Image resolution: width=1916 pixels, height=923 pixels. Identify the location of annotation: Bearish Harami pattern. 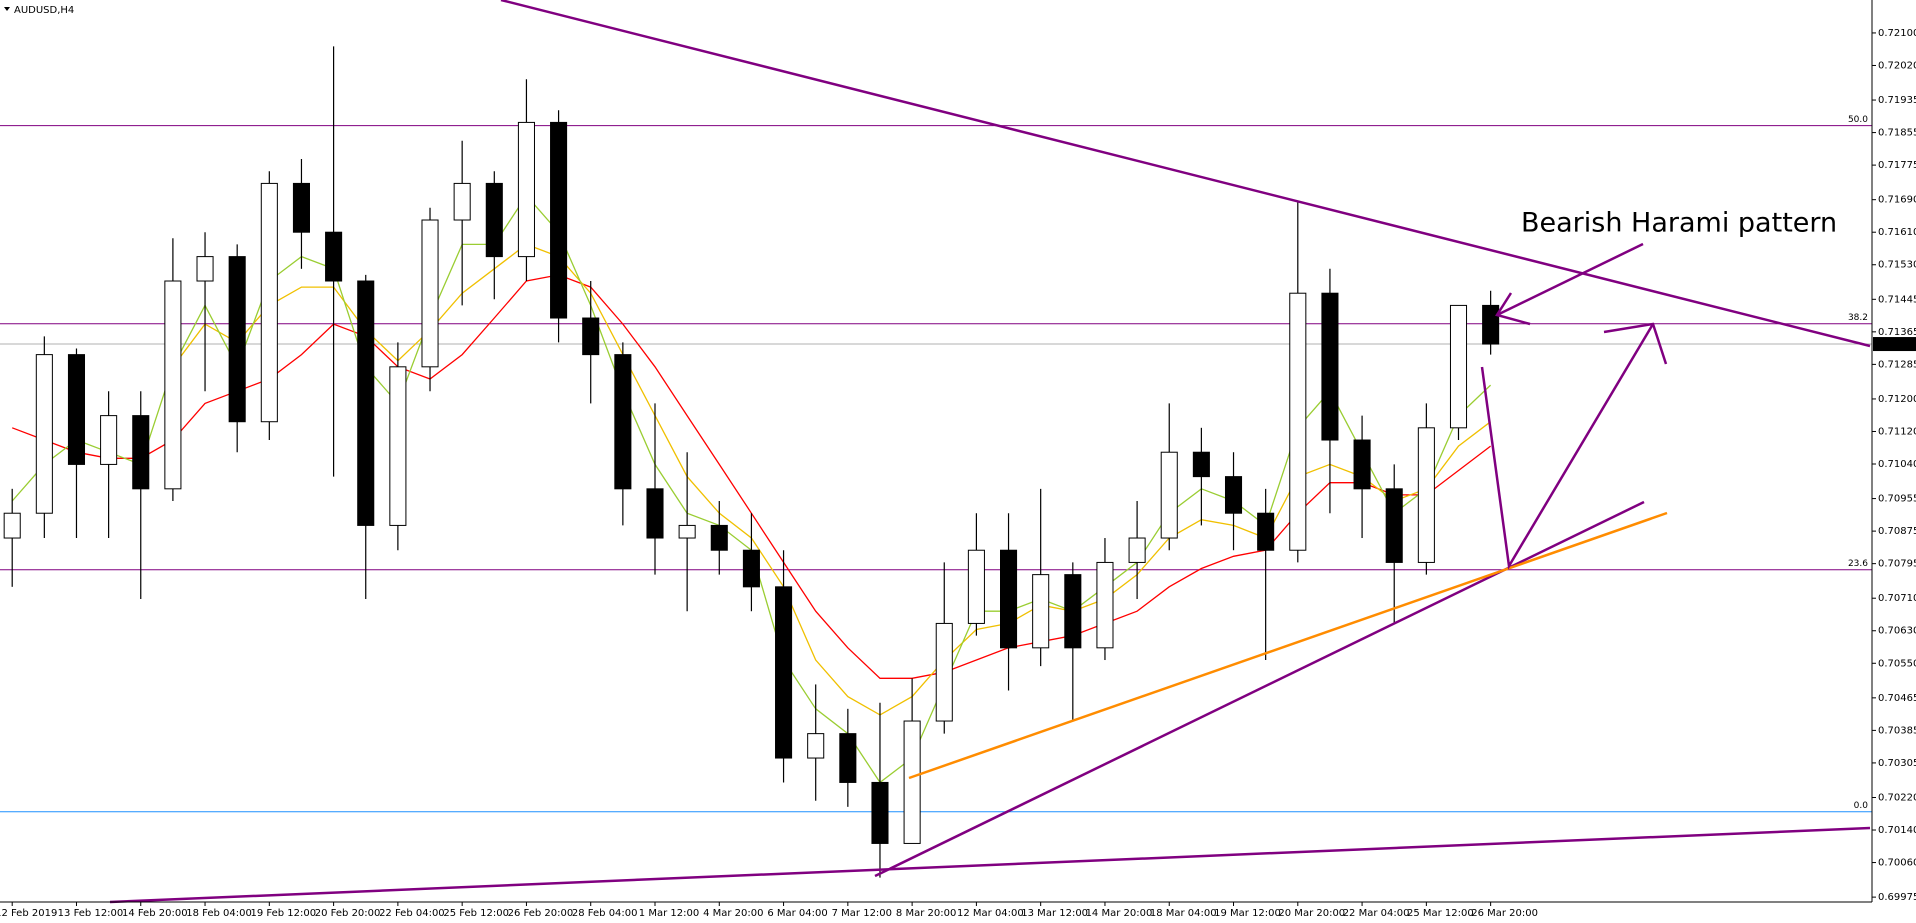
(1679, 223).